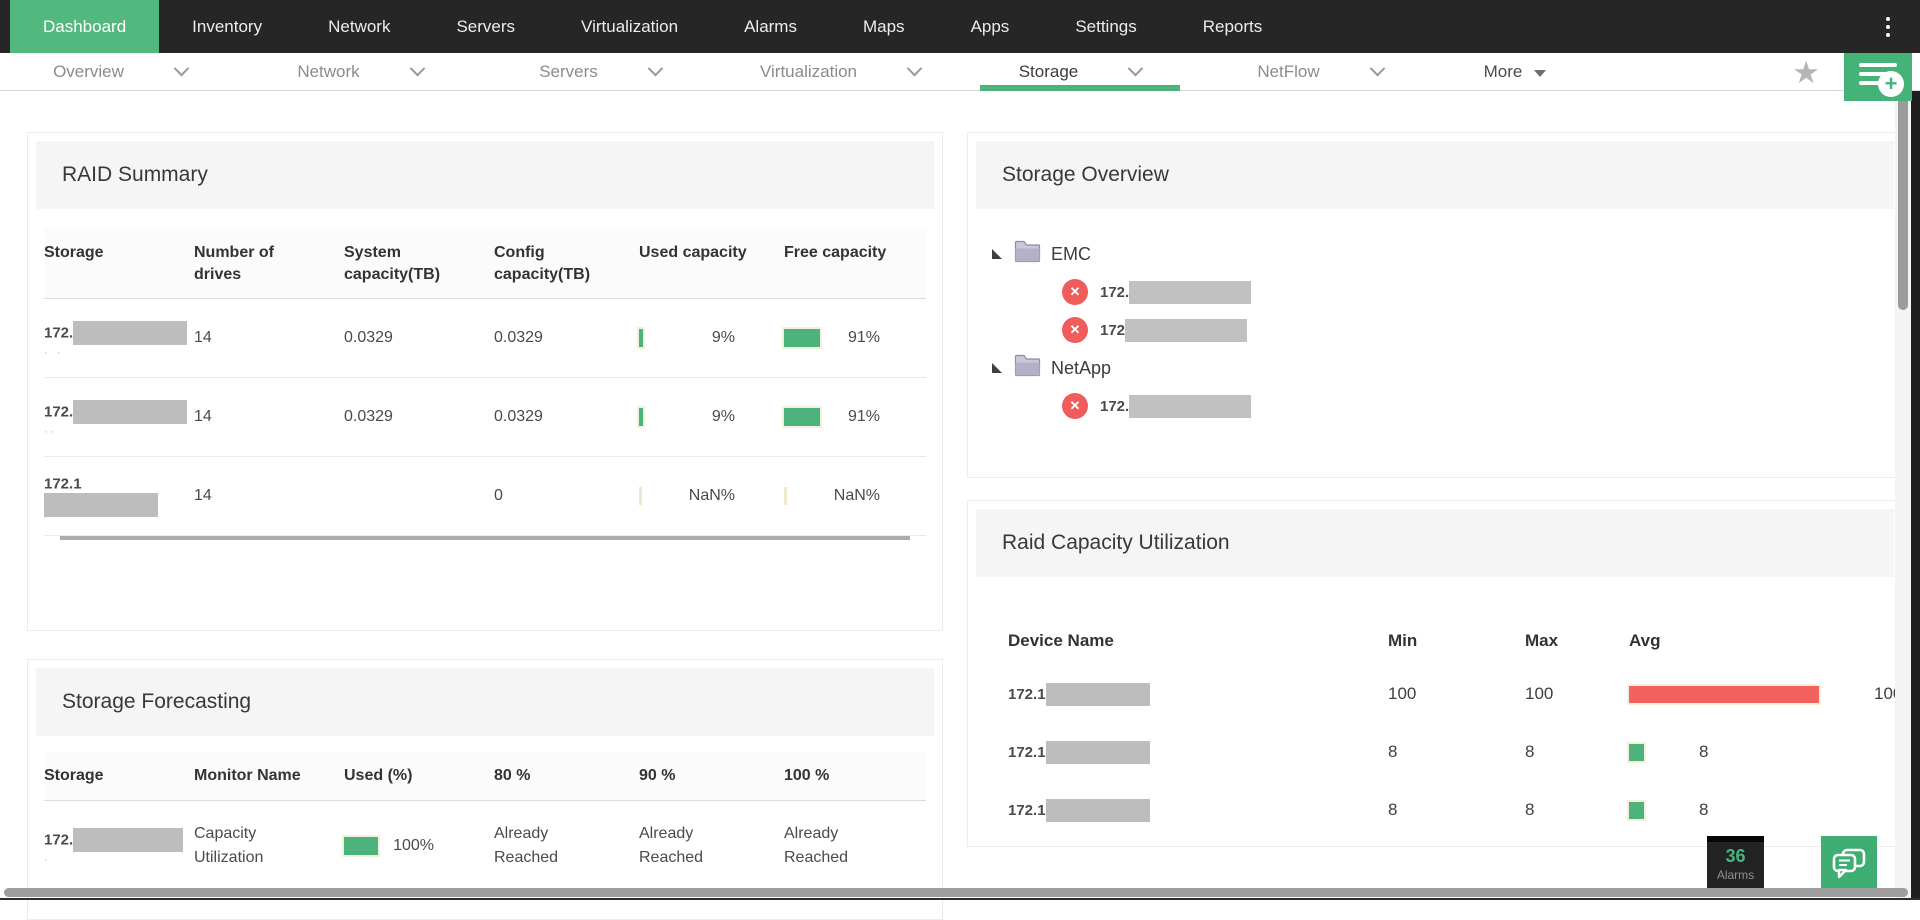  Describe the element at coordinates (413, 845) in the screenshot. I see `bar-value: 100%` at that location.